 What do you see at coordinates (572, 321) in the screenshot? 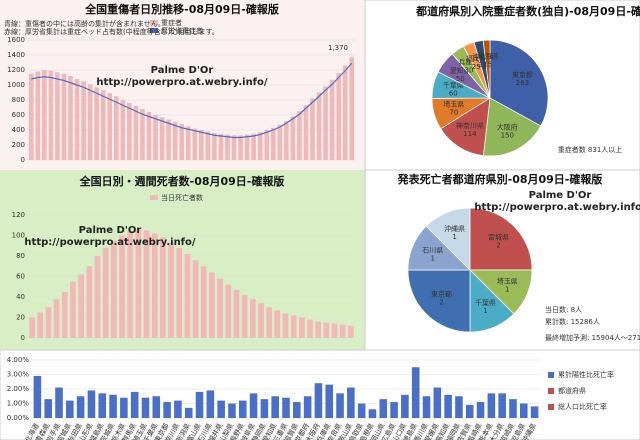
I see `annotation: 累計数: 15286人` at bounding box center [572, 321].